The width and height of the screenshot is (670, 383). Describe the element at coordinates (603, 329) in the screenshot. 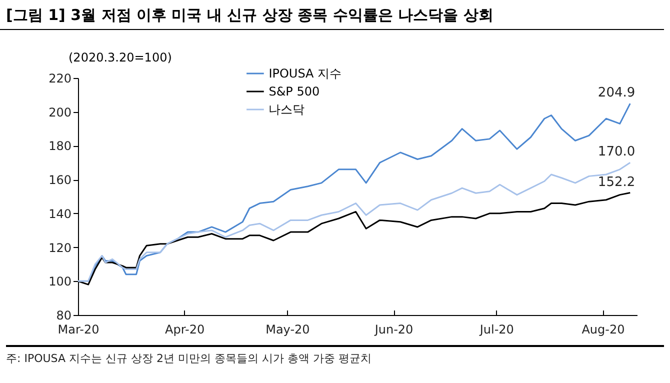

I see `x-tick-label: Aug-20` at that location.